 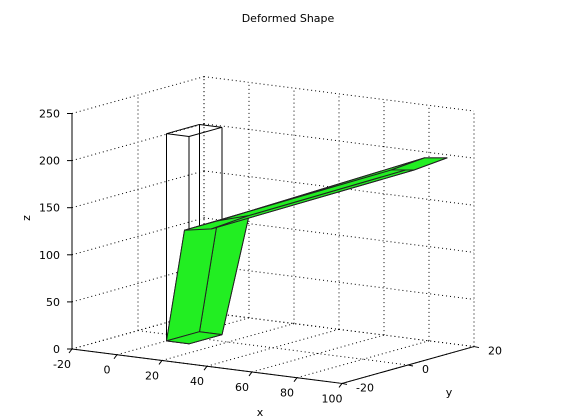 I want to click on x-tick-label: 0, so click(x=107, y=370).